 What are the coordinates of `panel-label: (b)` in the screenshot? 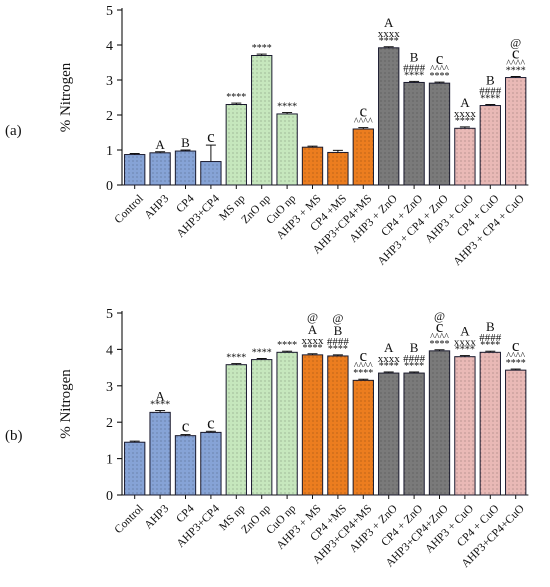 It's located at (14, 436).